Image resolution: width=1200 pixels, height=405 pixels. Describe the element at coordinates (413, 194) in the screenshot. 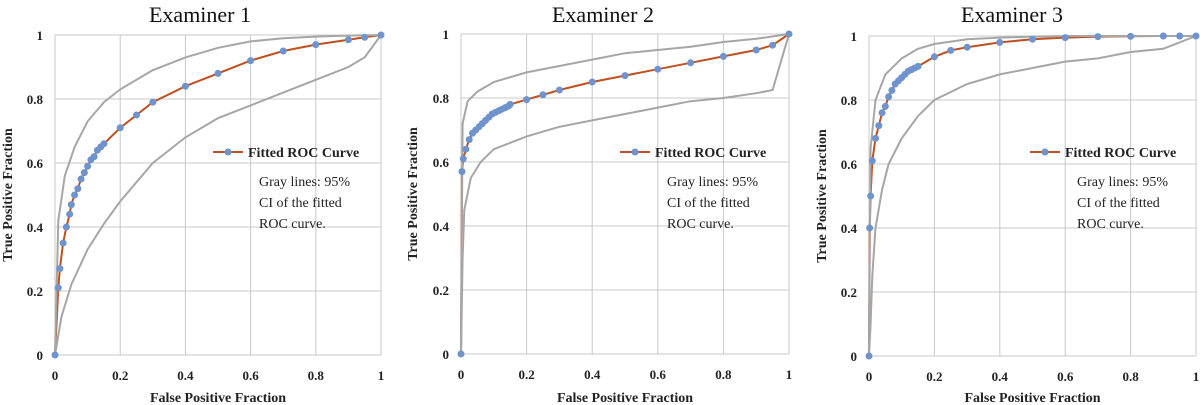

I see `y-axis-title: True Positive Fraction` at that location.